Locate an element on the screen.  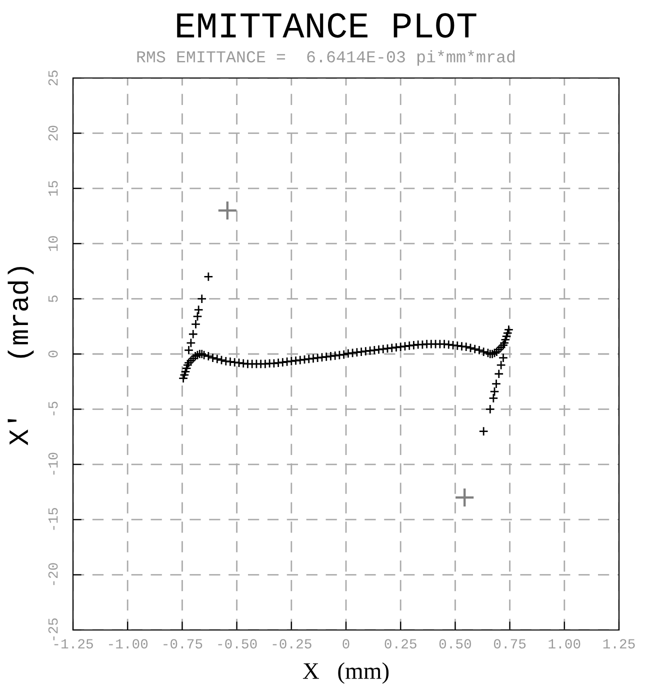
y-tick-label: -20 is located at coordinates (53, 574).